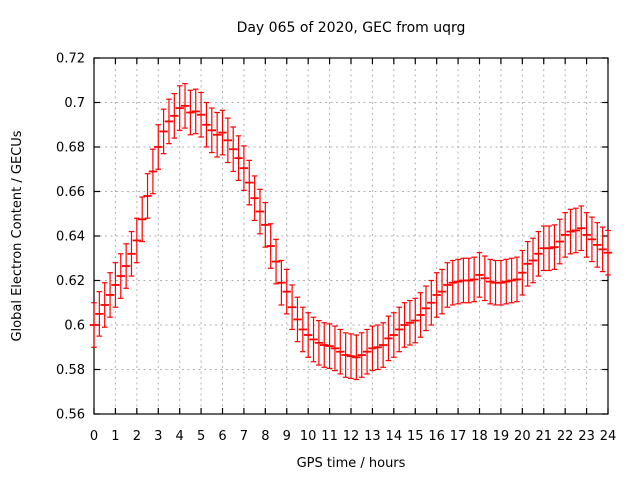 This screenshot has height=480, width=640. What do you see at coordinates (70, 192) in the screenshot?
I see `svg-text: 0.66` at bounding box center [70, 192].